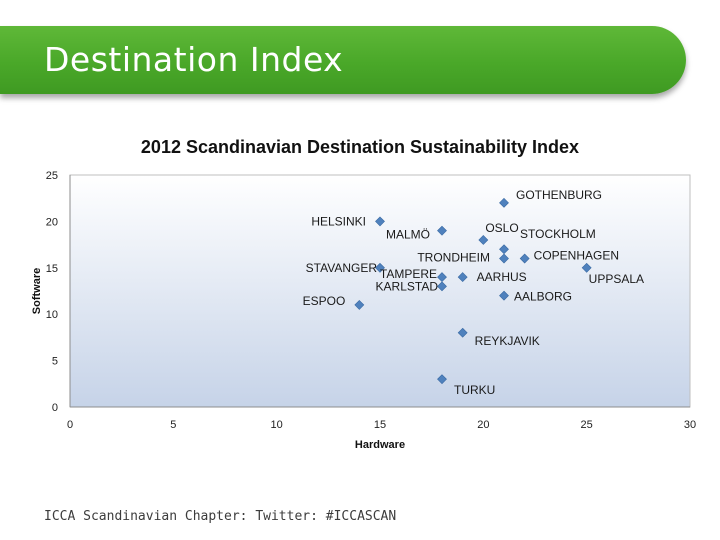 The height and width of the screenshot is (540, 720). Describe the element at coordinates (408, 235) in the screenshot. I see `point-label: MALMÖ` at that location.